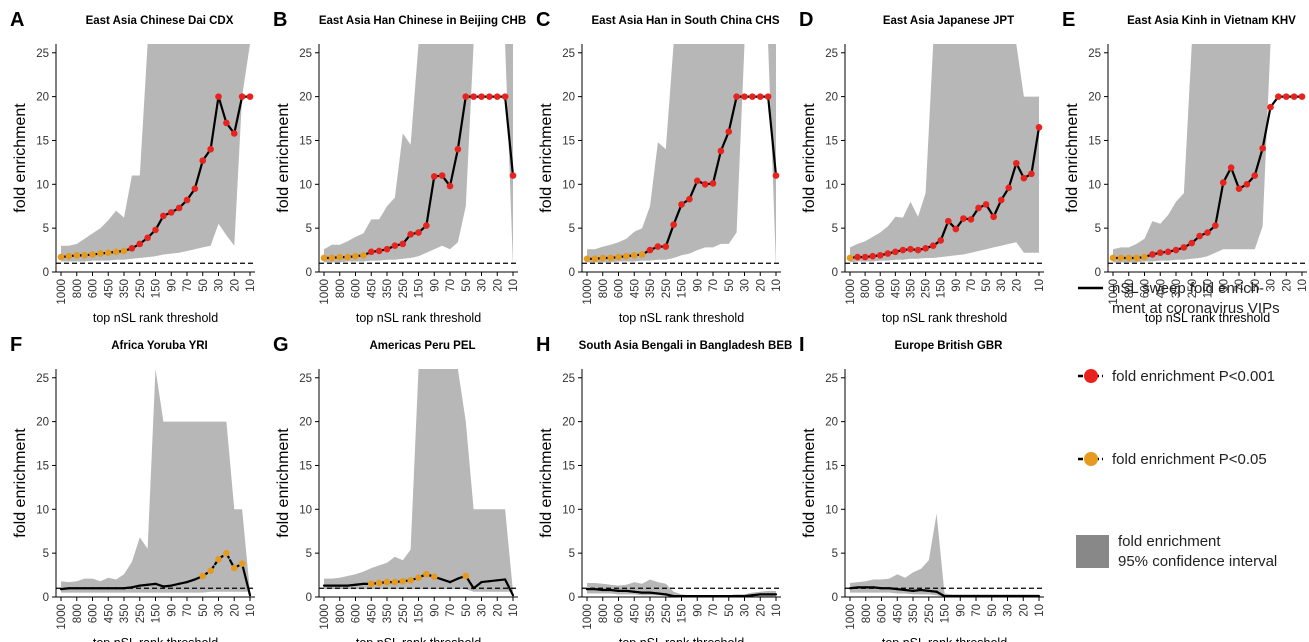 The width and height of the screenshot is (1309, 642). I want to click on panel-letter: D, so click(806, 20).